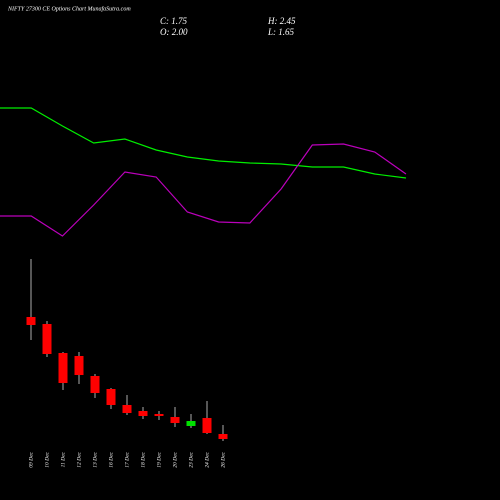 Image resolution: width=500 pixels, height=500 pixels. What do you see at coordinates (281, 21) in the screenshot?
I see `high-label: H: 2.45` at bounding box center [281, 21].